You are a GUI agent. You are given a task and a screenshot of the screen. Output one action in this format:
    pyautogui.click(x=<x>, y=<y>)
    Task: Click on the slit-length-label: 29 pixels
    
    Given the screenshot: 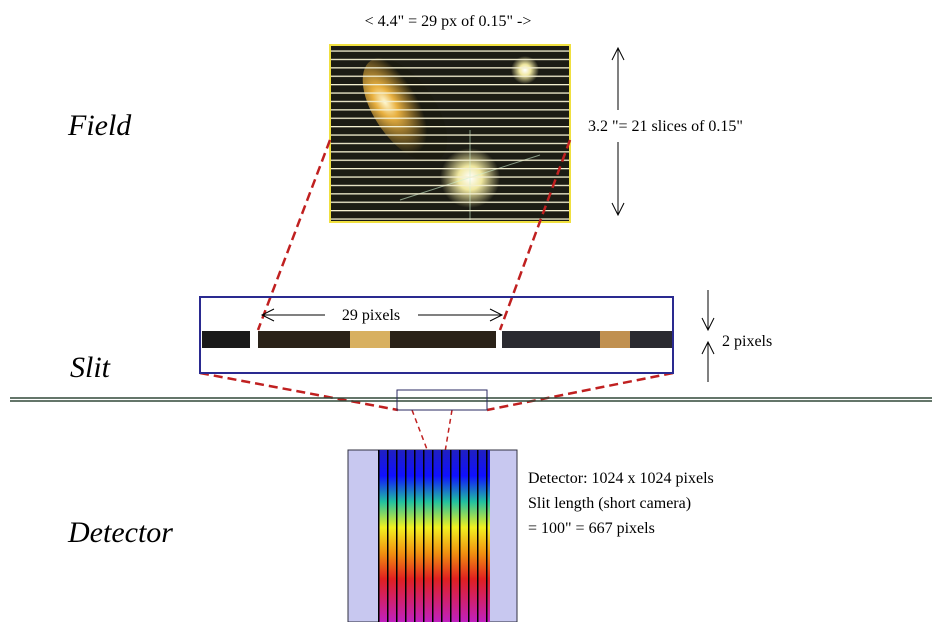 What is the action you would take?
    pyautogui.click(x=371, y=315)
    